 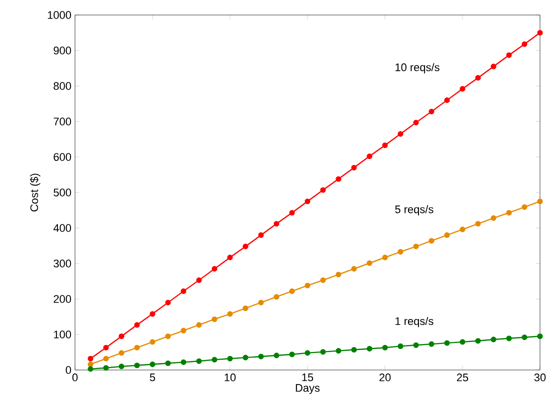 What do you see at coordinates (63, 264) in the screenshot?
I see `y-tick-label: 300` at bounding box center [63, 264].